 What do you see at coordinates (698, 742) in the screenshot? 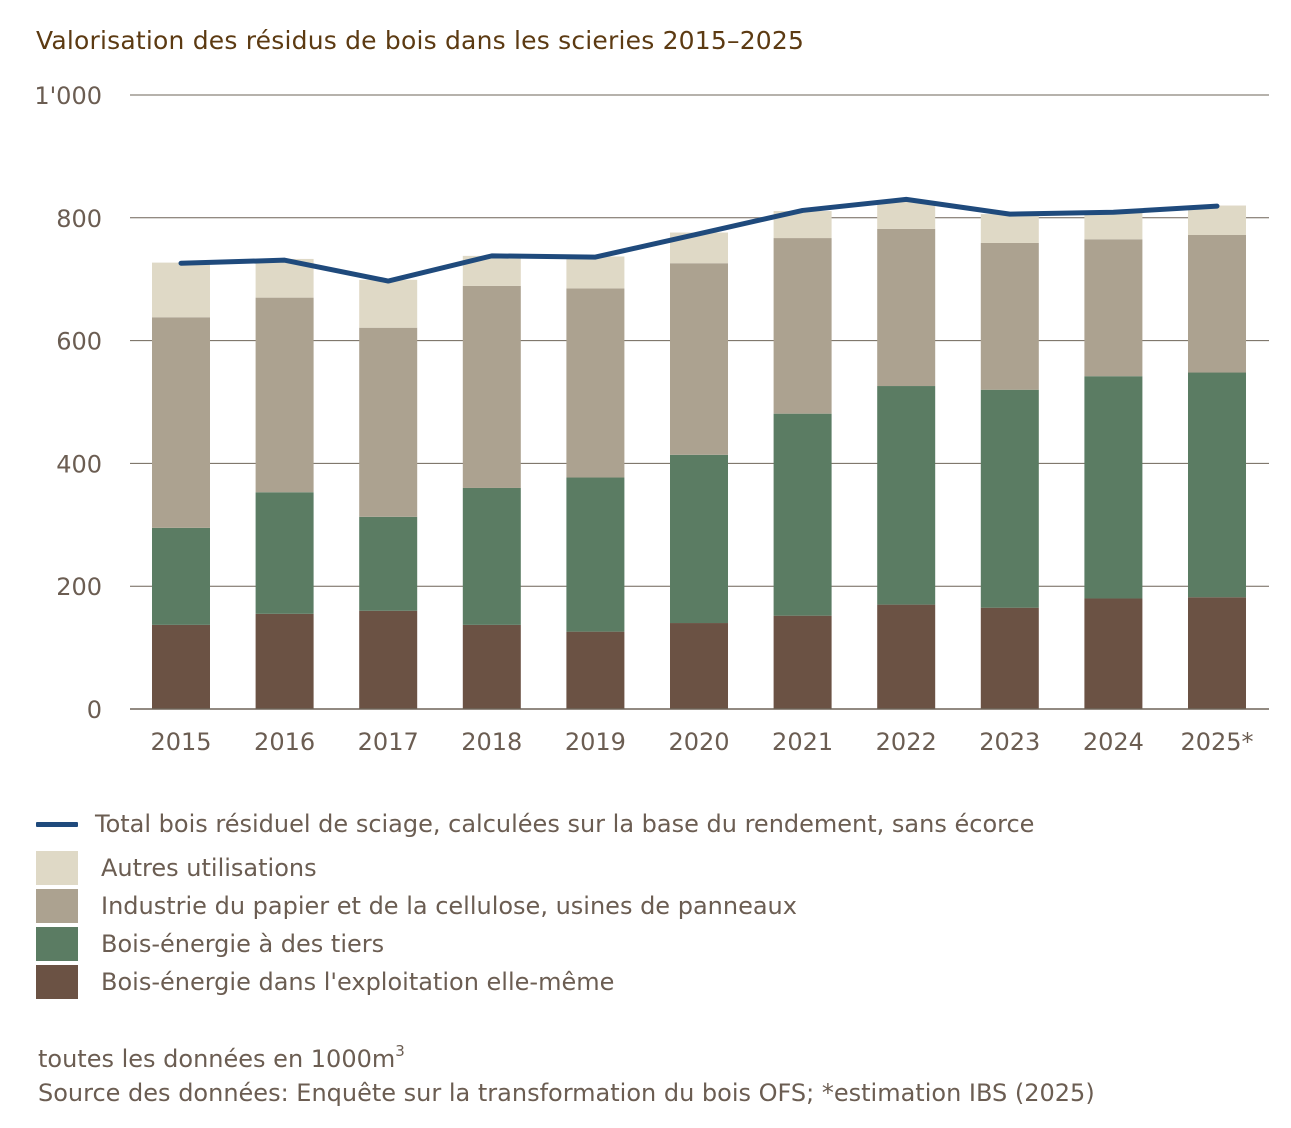
I see `x-tick-label: 2020` at bounding box center [698, 742].